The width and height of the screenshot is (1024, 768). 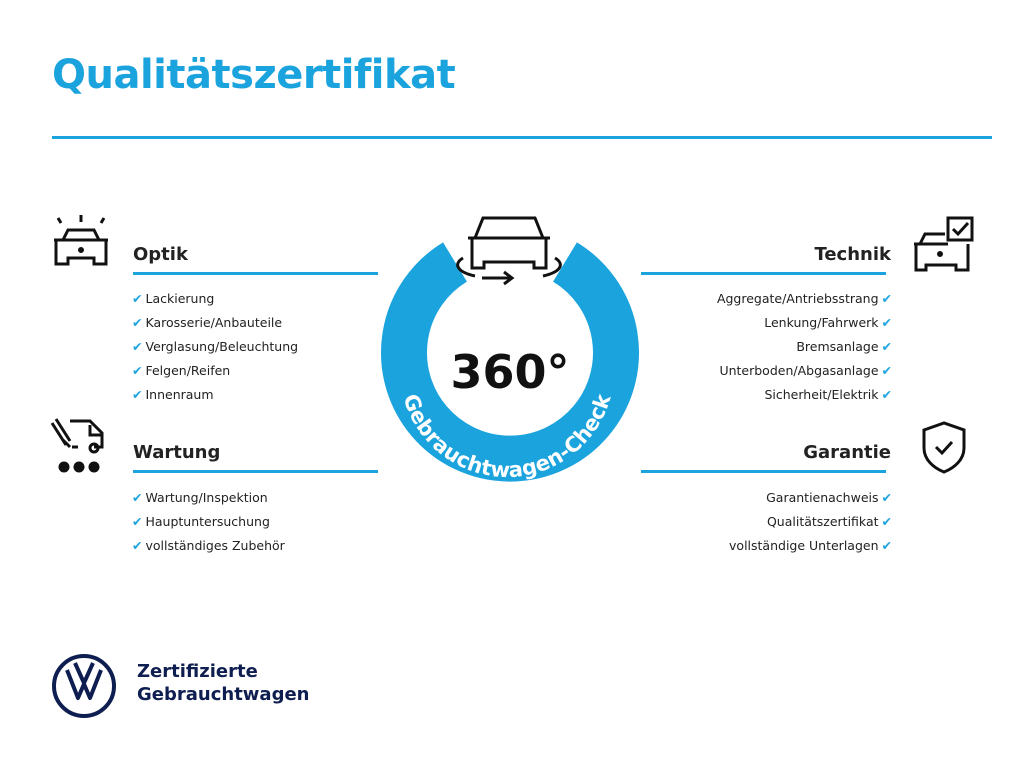 I want to click on brand-line1: Zertifizierte, so click(x=197, y=671).